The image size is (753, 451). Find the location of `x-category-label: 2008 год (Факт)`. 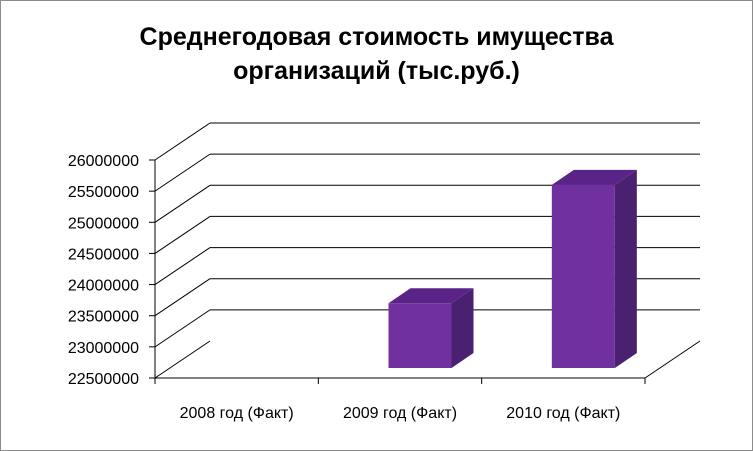

x-category-label: 2008 год (Факт) is located at coordinates (237, 413).